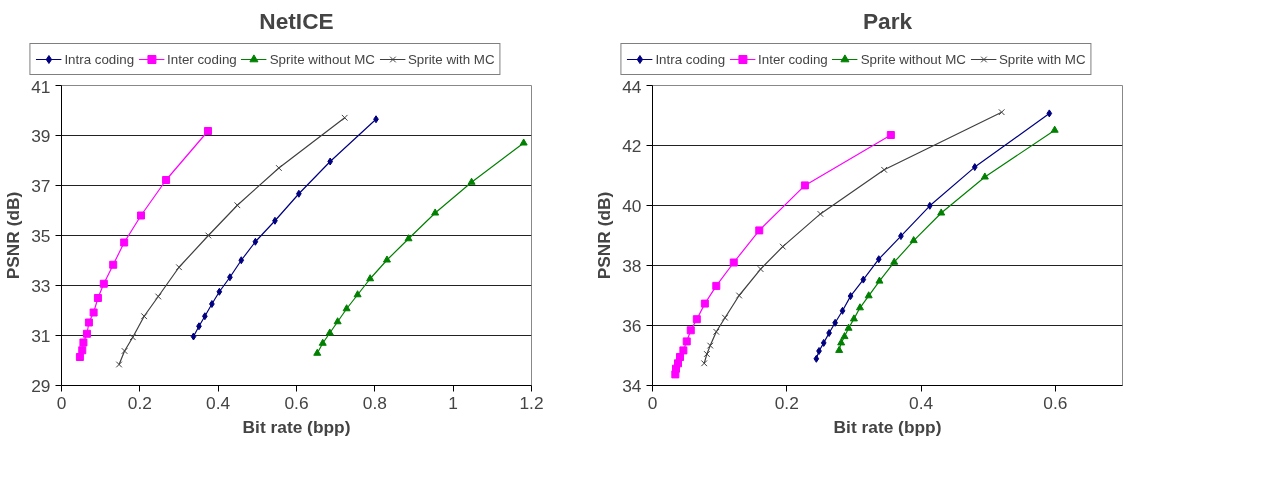  What do you see at coordinates (374, 402) in the screenshot?
I see `x-tick-label: 0.8` at bounding box center [374, 402].